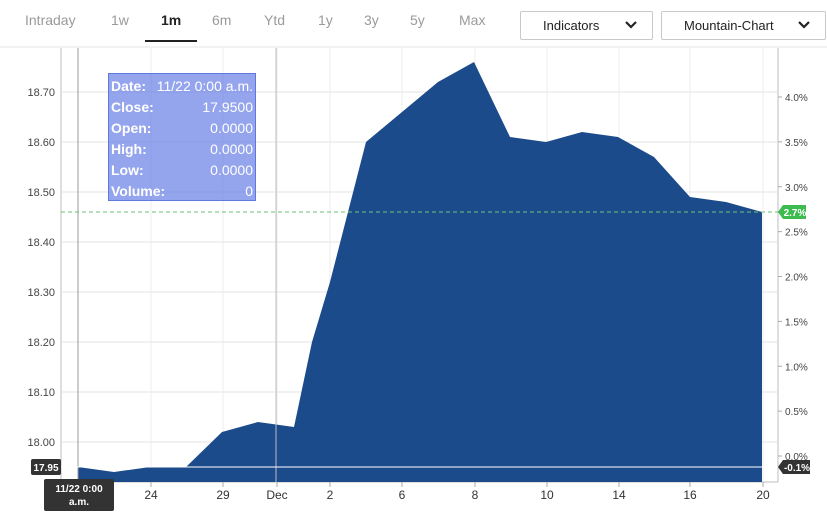  Describe the element at coordinates (41, 393) in the screenshot. I see `y-tick-label-left: 18.10` at that location.